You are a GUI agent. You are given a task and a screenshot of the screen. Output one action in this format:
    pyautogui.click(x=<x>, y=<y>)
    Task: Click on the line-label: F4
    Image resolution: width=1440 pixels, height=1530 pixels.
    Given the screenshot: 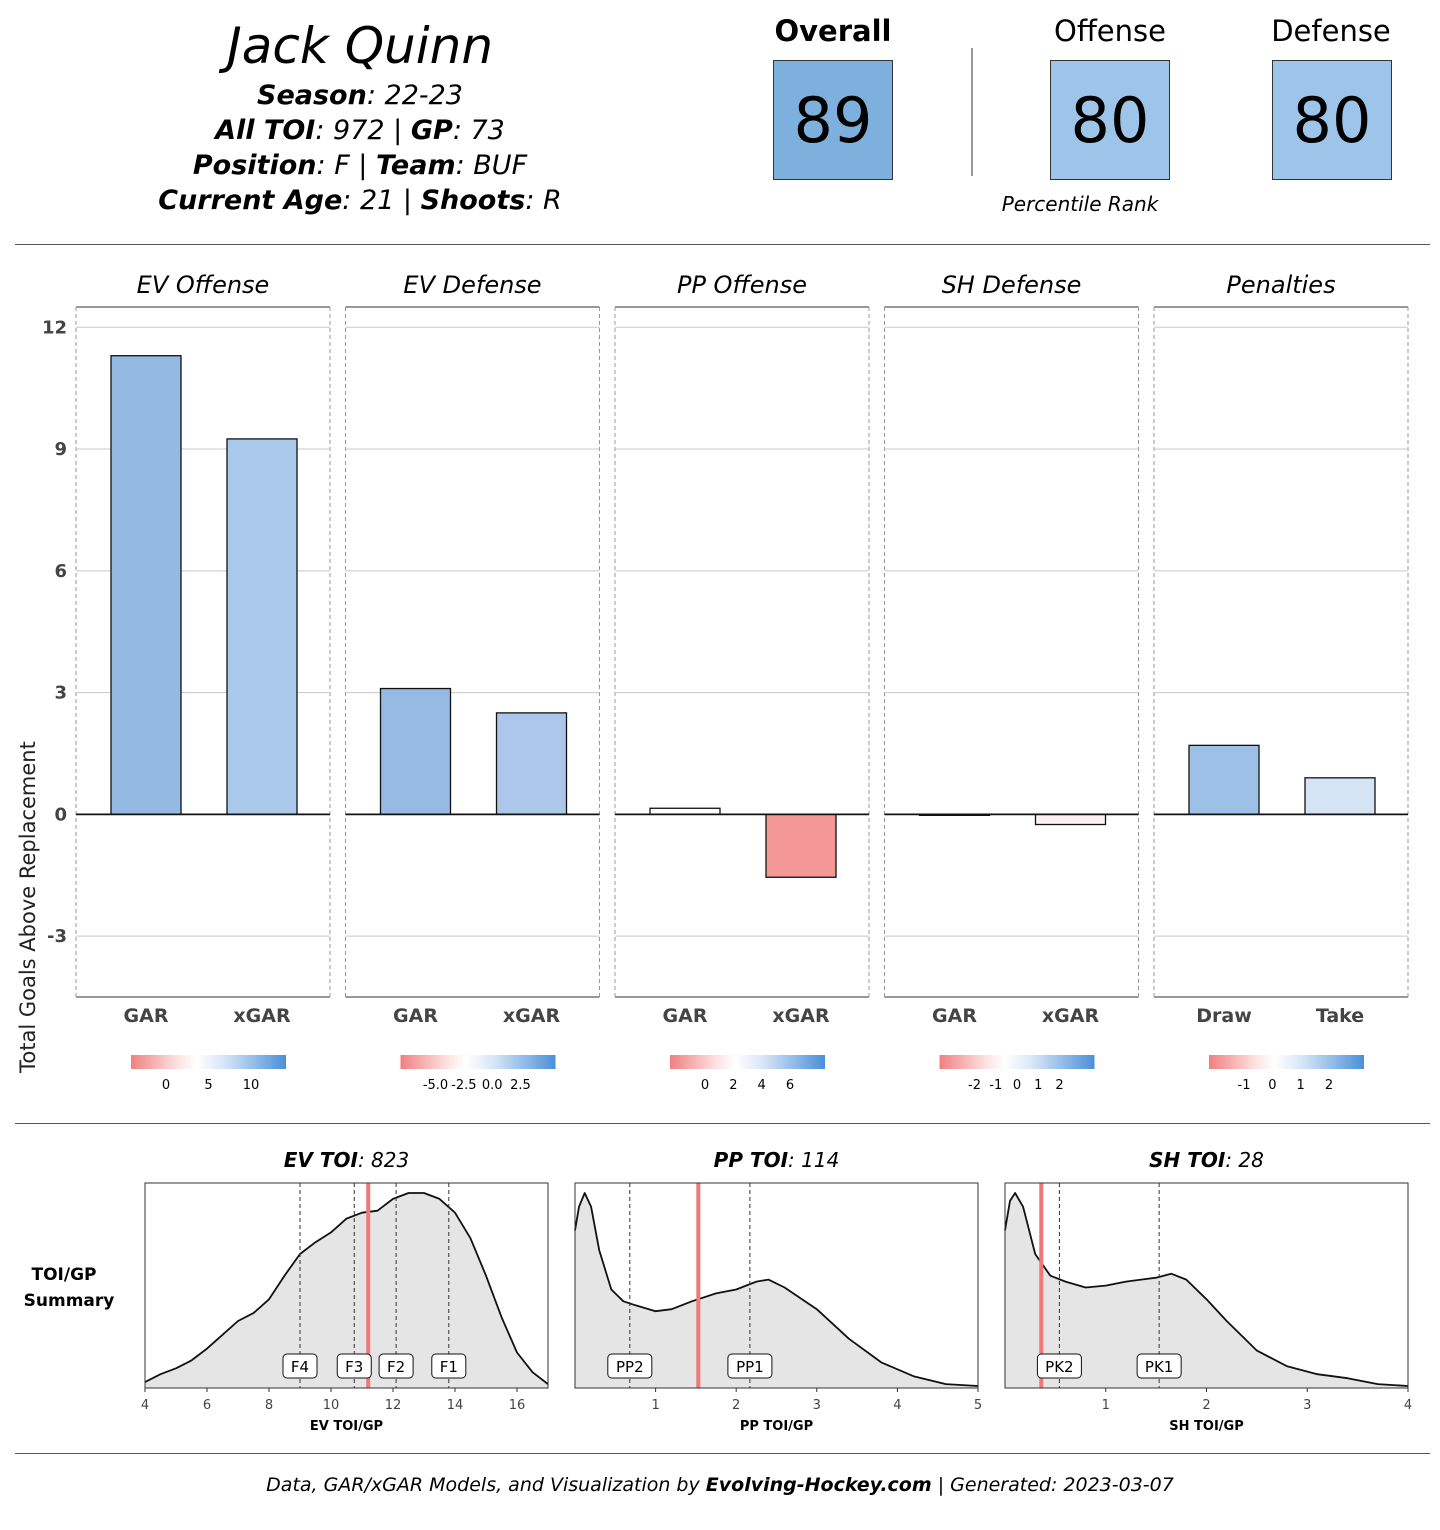 What is the action you would take?
    pyautogui.click(x=300, y=1367)
    